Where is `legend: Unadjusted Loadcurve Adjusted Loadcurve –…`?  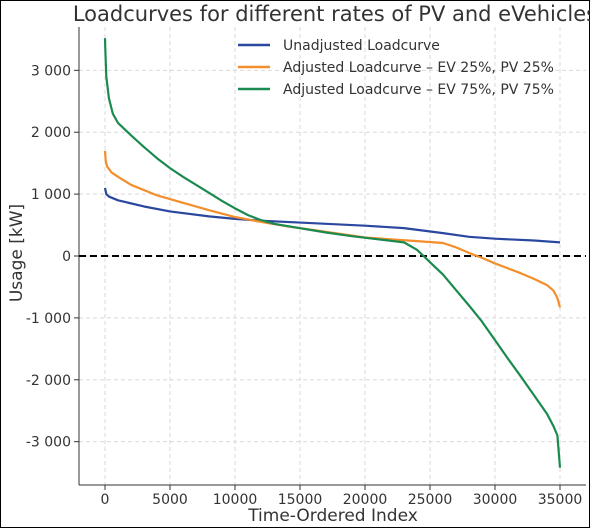
legend: Unadjusted Loadcurve Adjusted Loadcurve –… is located at coordinates (396, 68).